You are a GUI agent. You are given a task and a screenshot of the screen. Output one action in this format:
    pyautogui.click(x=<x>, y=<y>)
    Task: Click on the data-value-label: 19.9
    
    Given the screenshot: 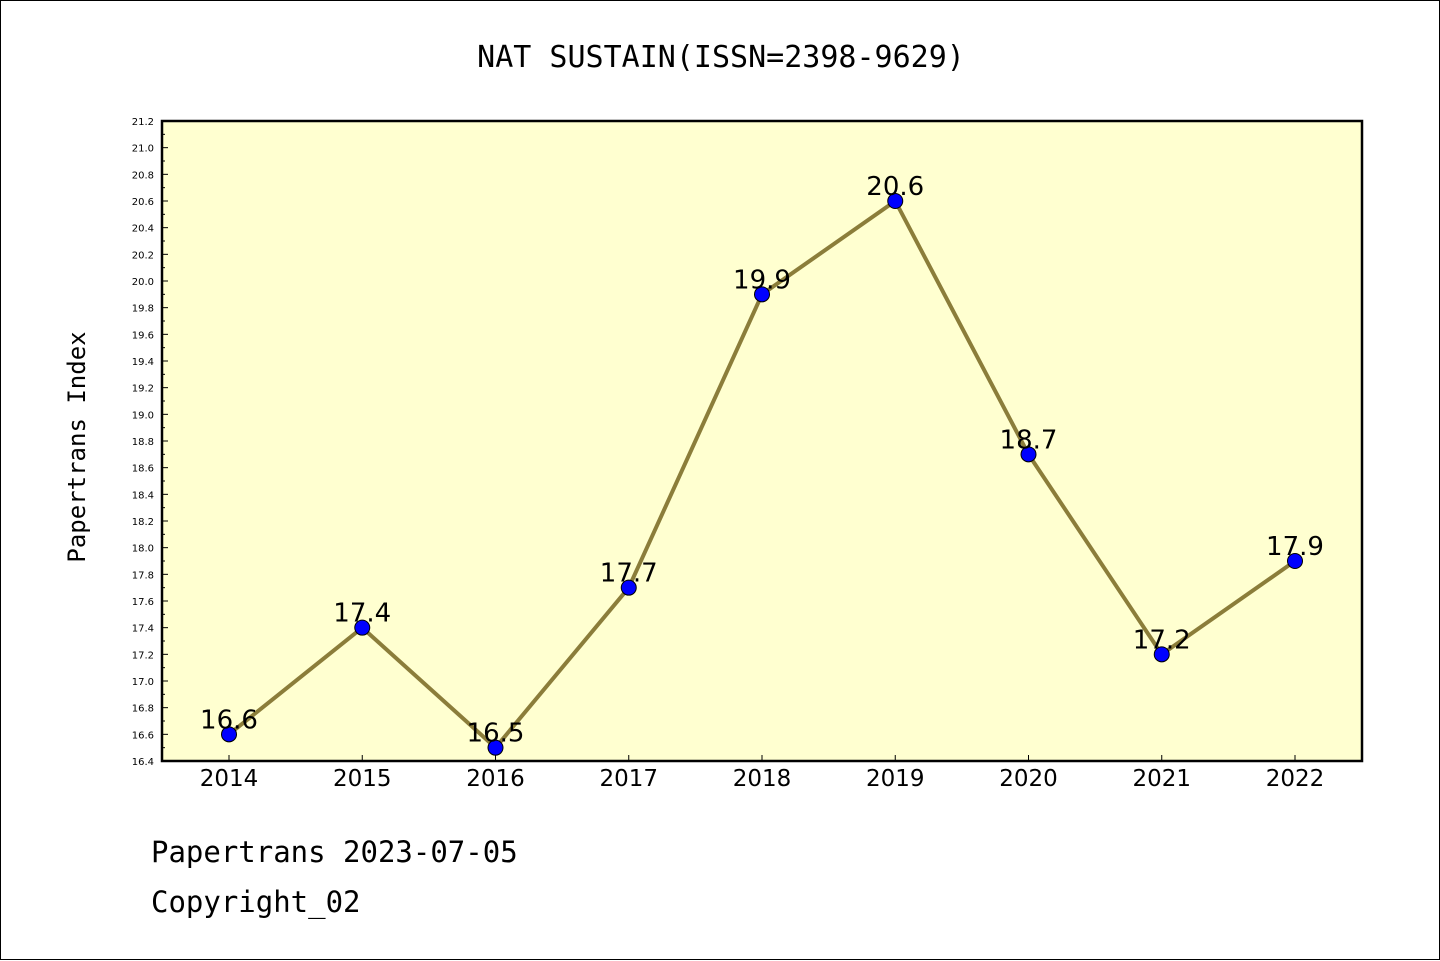 What is the action you would take?
    pyautogui.click(x=762, y=280)
    